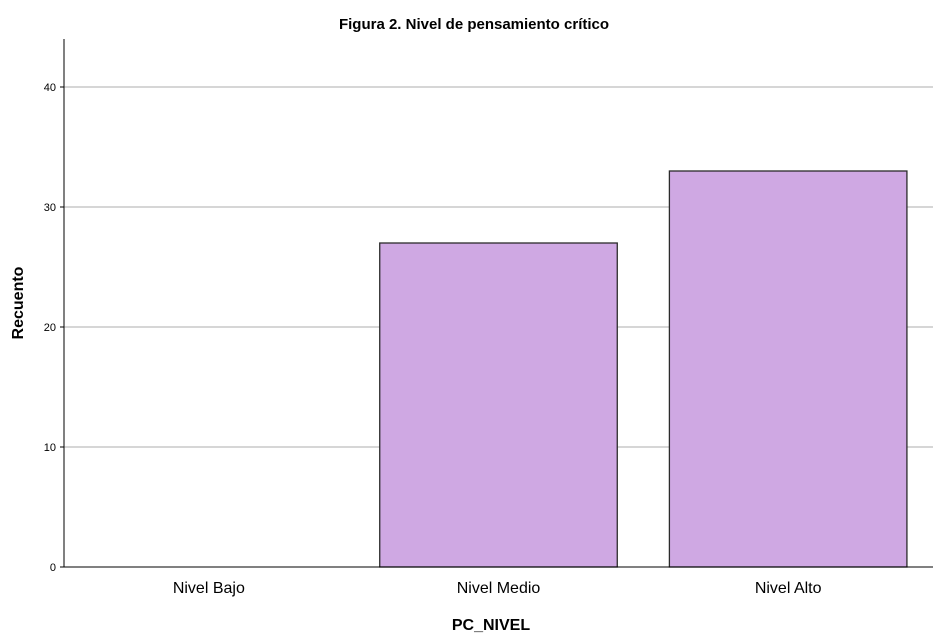 This screenshot has height=644, width=933. What do you see at coordinates (498, 405) in the screenshot?
I see `bar-nivel-medio` at bounding box center [498, 405].